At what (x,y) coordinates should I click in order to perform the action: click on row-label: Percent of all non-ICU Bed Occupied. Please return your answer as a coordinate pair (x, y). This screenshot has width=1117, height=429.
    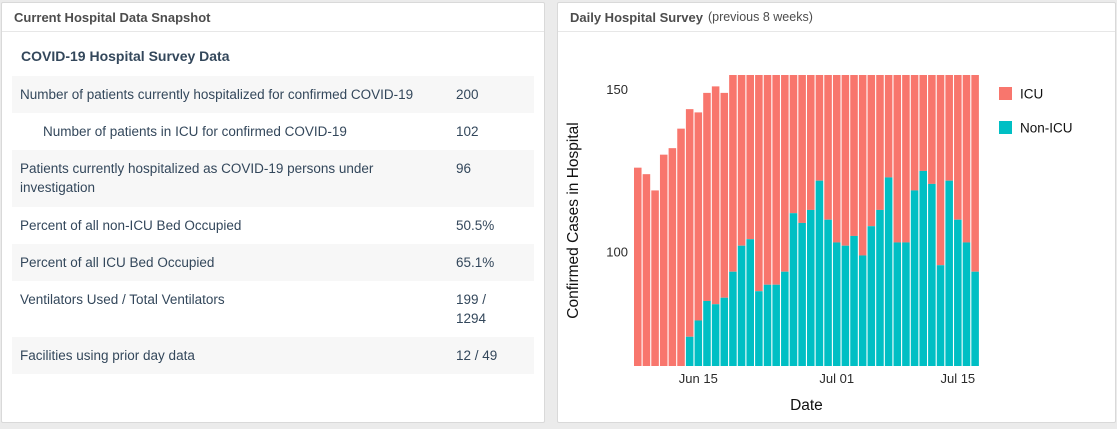
    Looking at the image, I should click on (131, 225).